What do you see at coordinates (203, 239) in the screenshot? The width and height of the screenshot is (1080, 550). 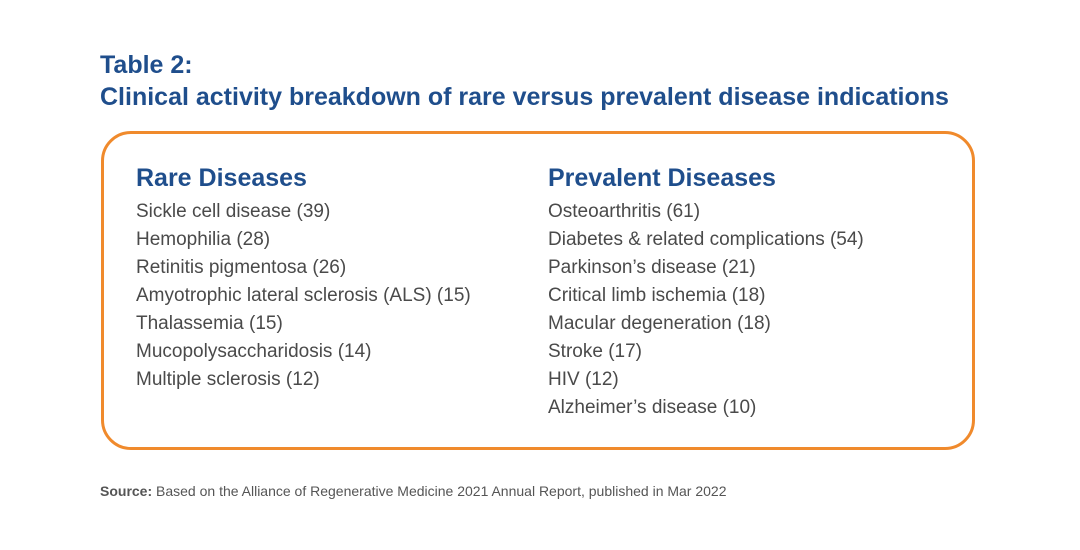 I see `list-item: Hemophilia (28)` at bounding box center [203, 239].